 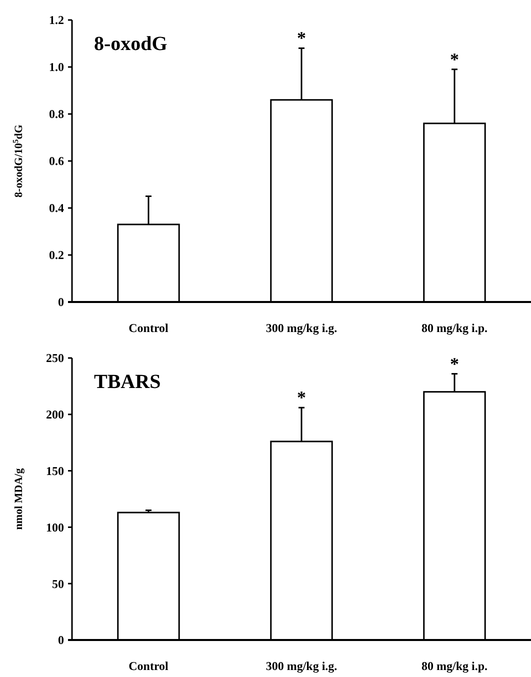 What do you see at coordinates (58, 583) in the screenshot?
I see `y-tick-label: 50` at bounding box center [58, 583].